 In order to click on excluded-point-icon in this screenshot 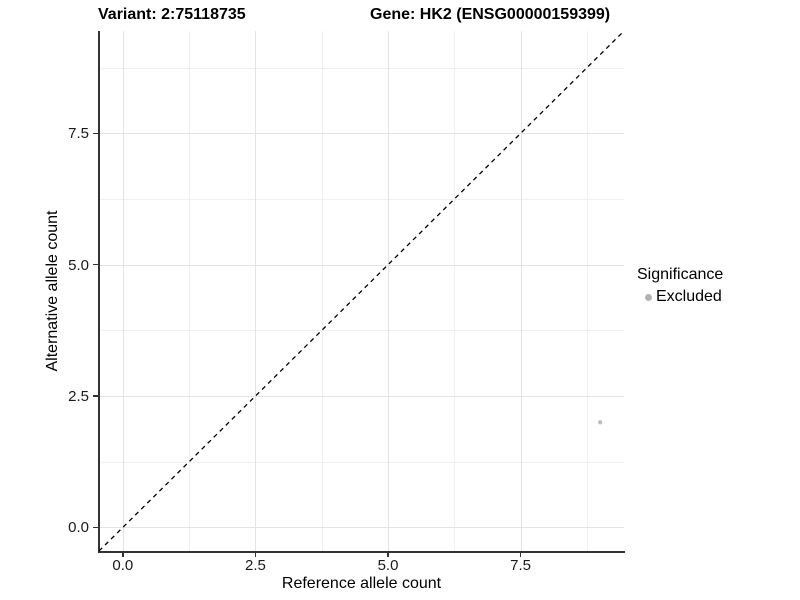, I will do `click(648, 297)`.